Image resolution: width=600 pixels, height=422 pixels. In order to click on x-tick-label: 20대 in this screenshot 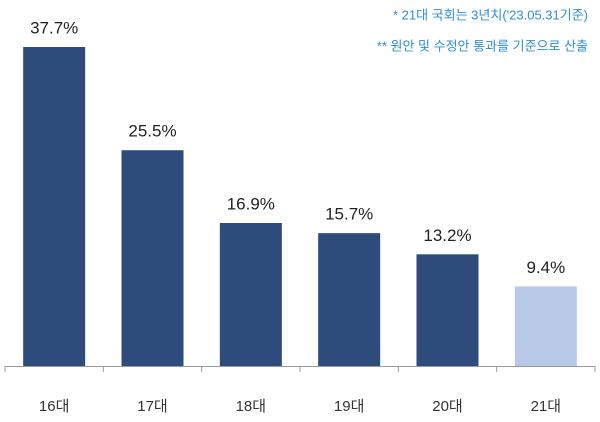, I will do `click(447, 406)`.